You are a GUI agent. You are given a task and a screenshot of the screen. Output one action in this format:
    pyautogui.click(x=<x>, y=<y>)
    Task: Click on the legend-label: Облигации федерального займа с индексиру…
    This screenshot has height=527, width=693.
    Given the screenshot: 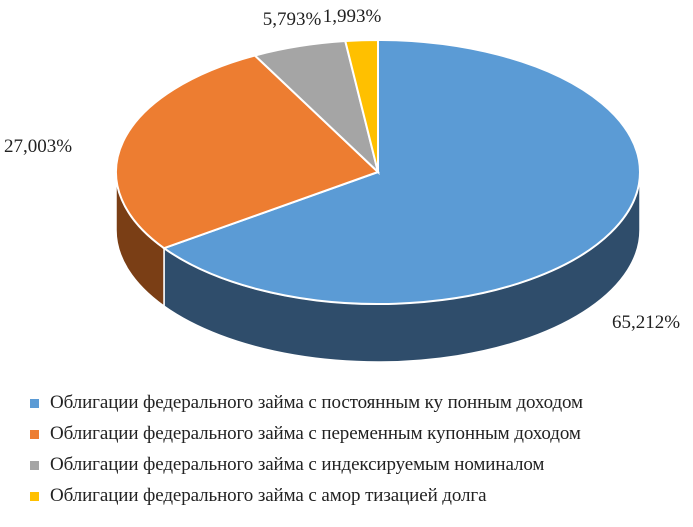 What is the action you would take?
    pyautogui.click(x=297, y=464)
    